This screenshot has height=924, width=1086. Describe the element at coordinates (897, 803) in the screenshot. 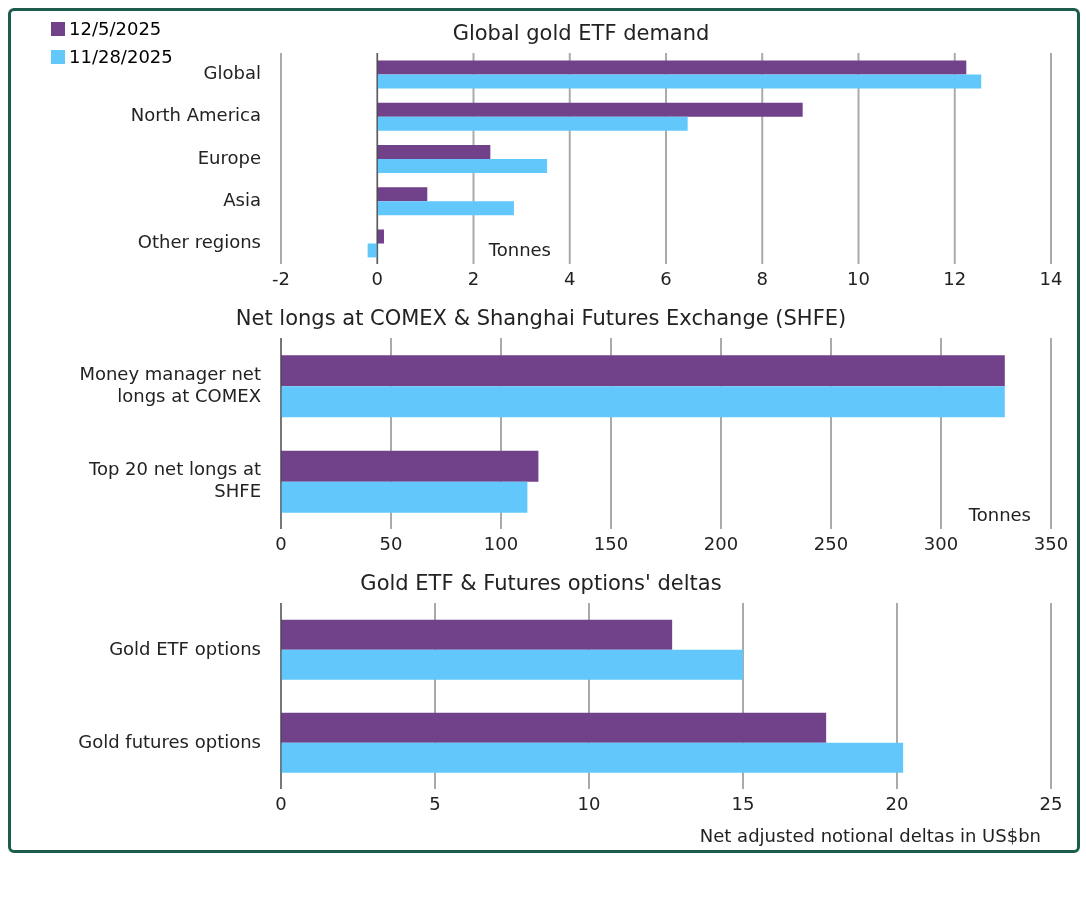

I see `x-tick-label: 20` at that location.